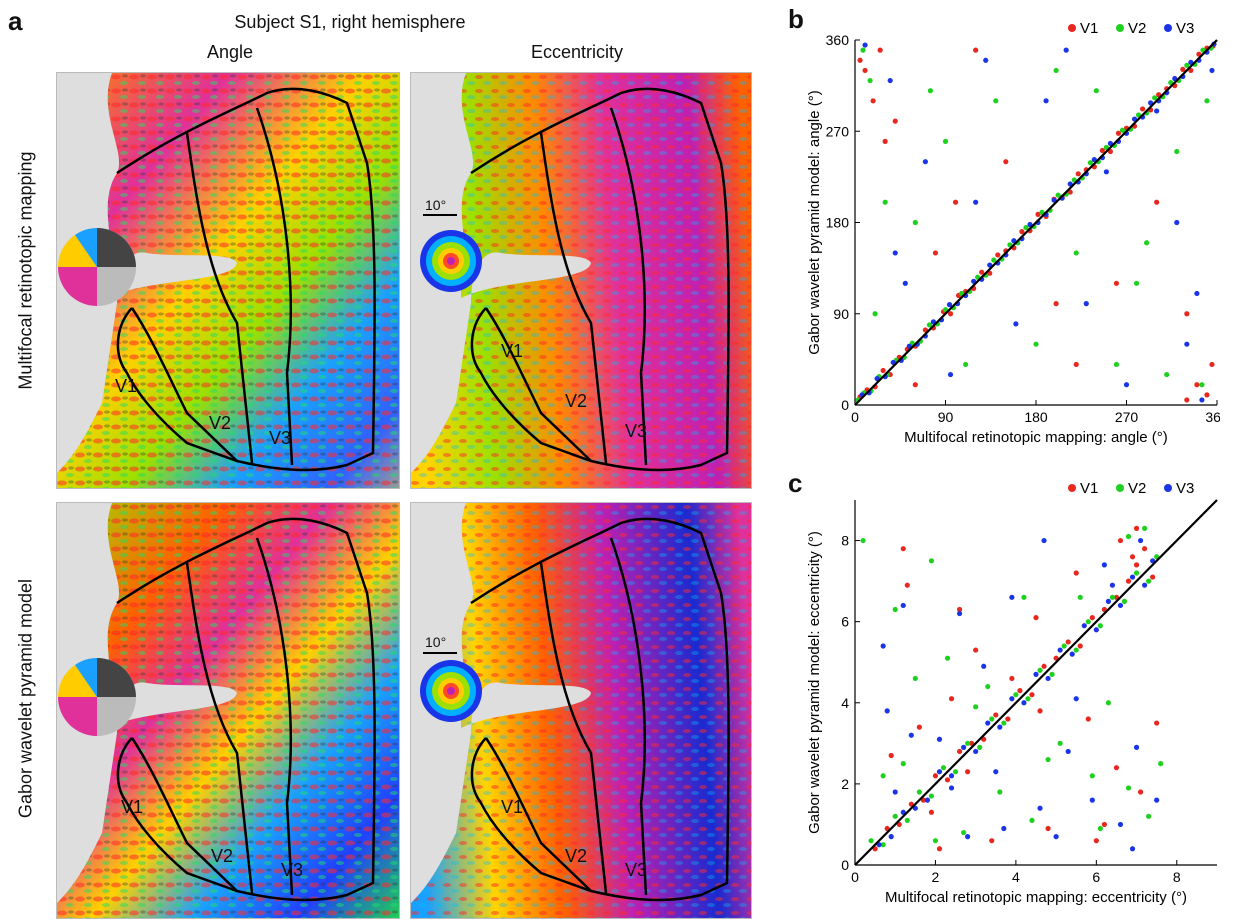  I want to click on map-eccentricity-multifocal: 10° V1 V2 V3, so click(581, 280).